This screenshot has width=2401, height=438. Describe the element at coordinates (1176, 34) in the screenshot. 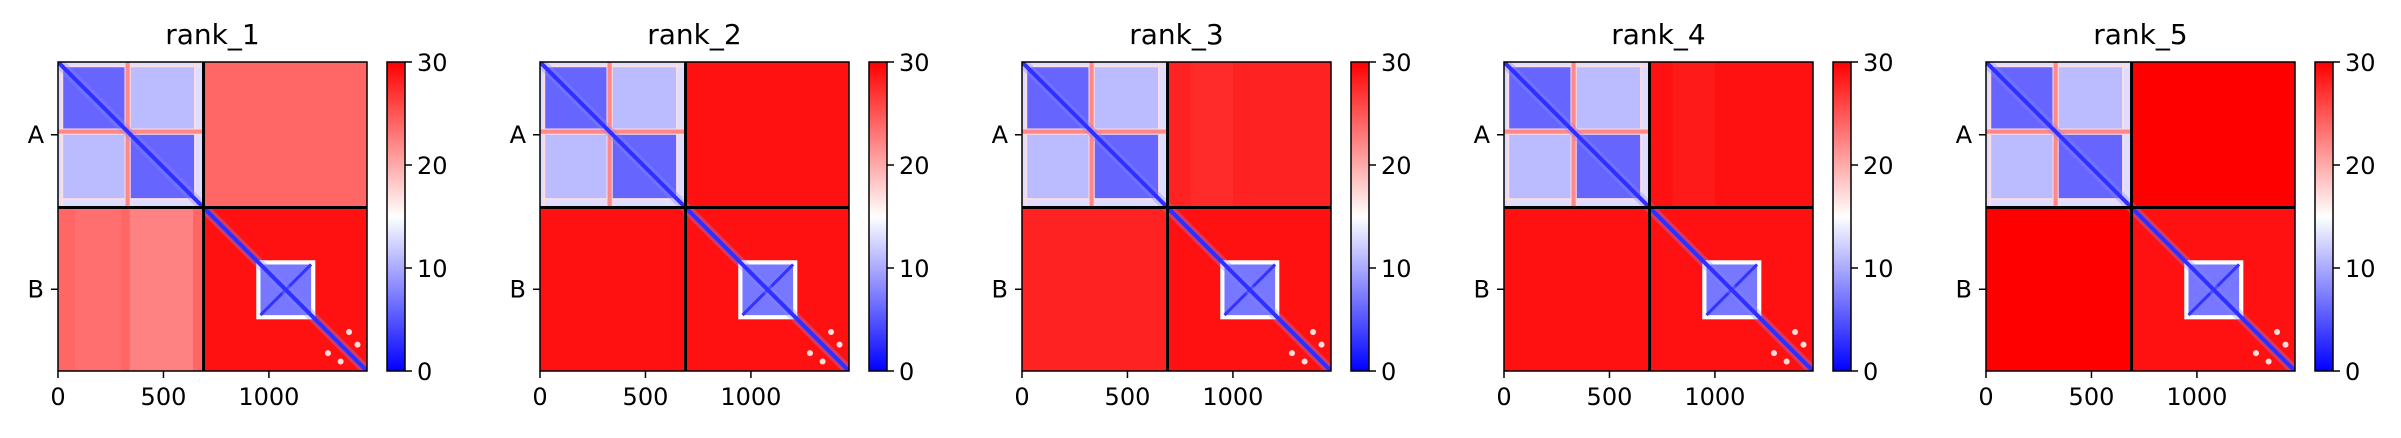

I see `panel-title: rank_3` at that location.